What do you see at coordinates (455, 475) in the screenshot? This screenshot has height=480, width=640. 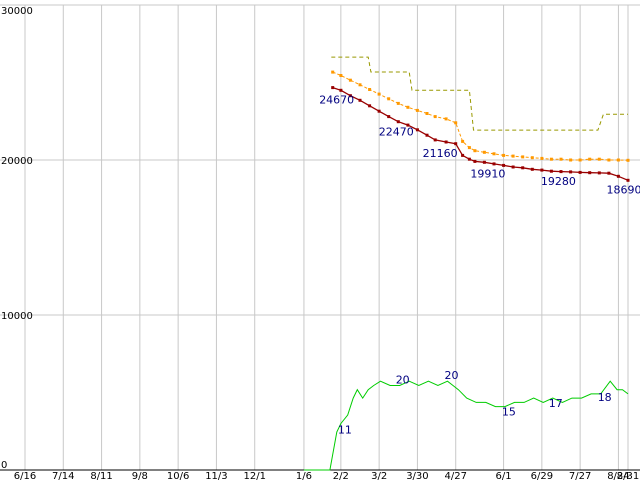 I see `x-tick-label: 4/27` at bounding box center [455, 475].